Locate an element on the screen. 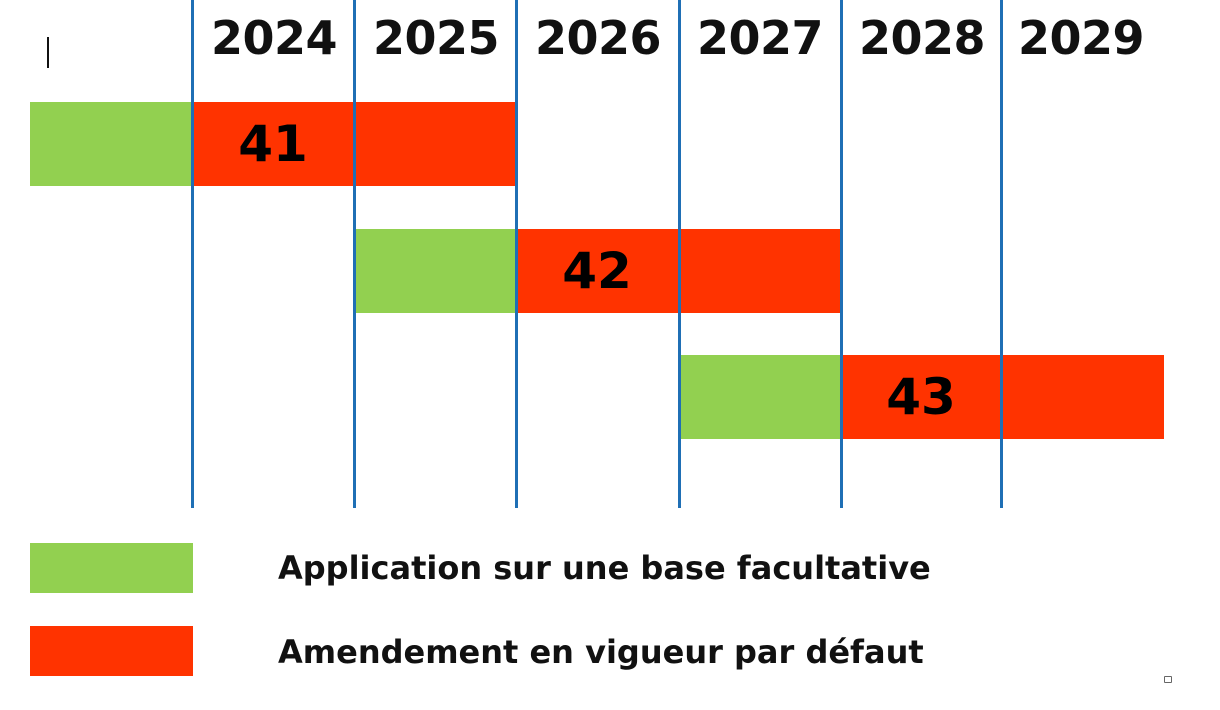 Image resolution: width=1220 pixels, height=710 pixels. year-label: 2025 is located at coordinates (436, 38).